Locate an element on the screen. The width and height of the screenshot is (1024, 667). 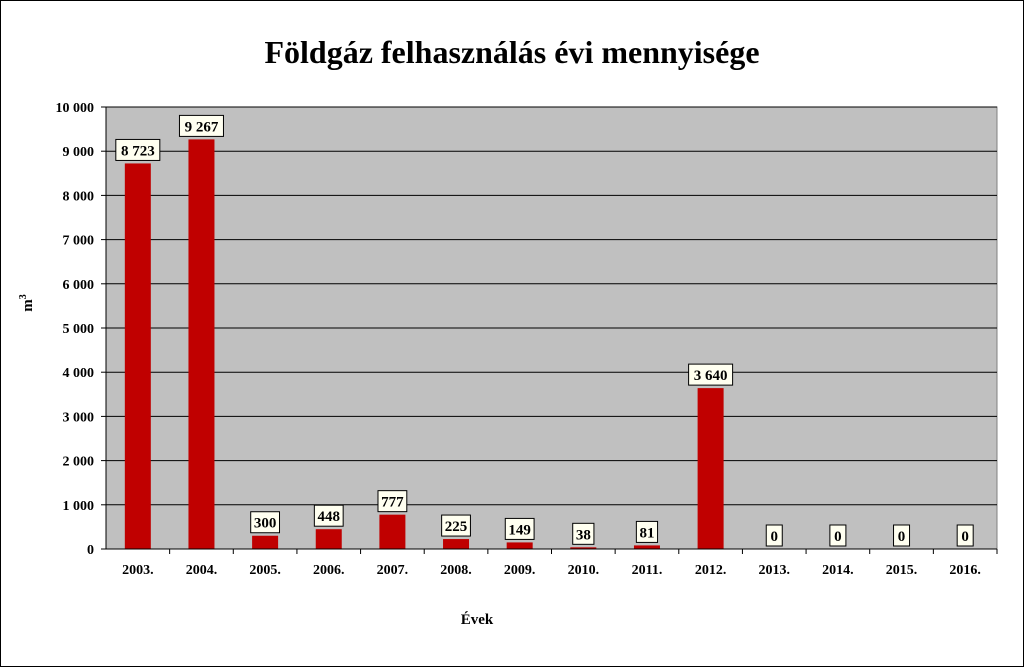
x-tick-label: 2003. is located at coordinates (138, 570).